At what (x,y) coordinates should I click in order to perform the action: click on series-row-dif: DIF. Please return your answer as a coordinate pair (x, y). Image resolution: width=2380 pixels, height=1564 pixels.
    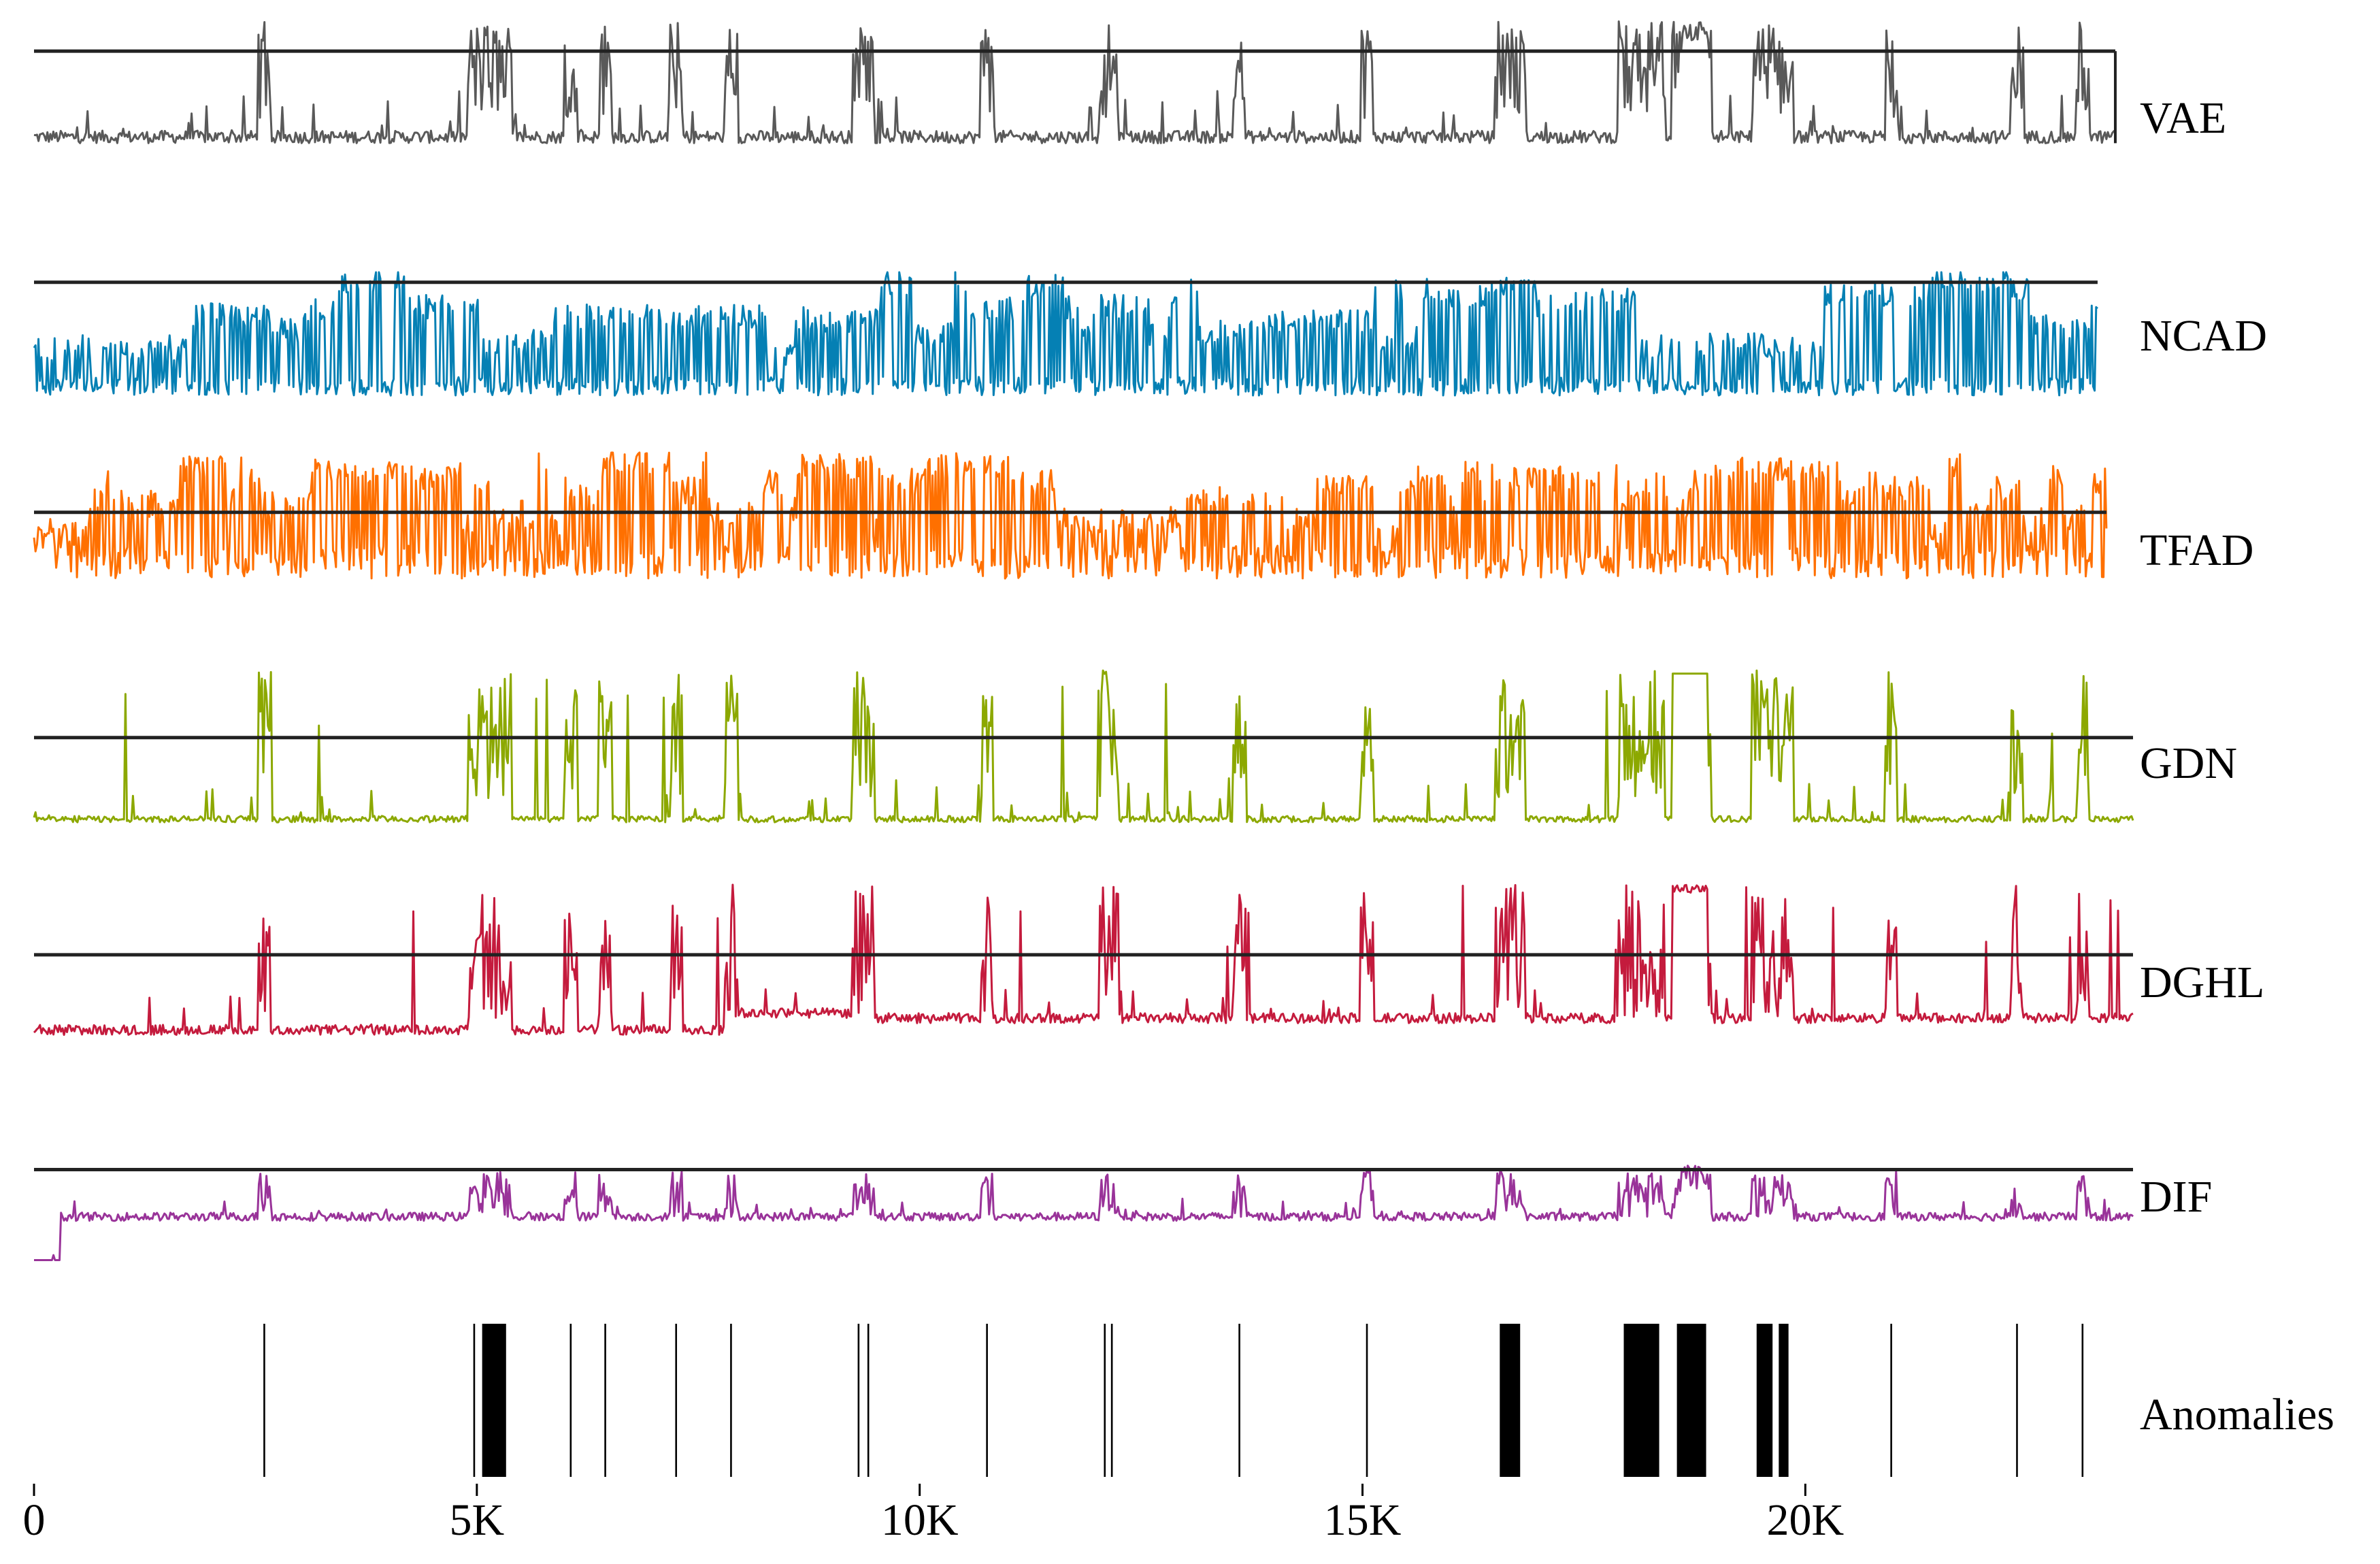
    Looking at the image, I should click on (1123, 1212).